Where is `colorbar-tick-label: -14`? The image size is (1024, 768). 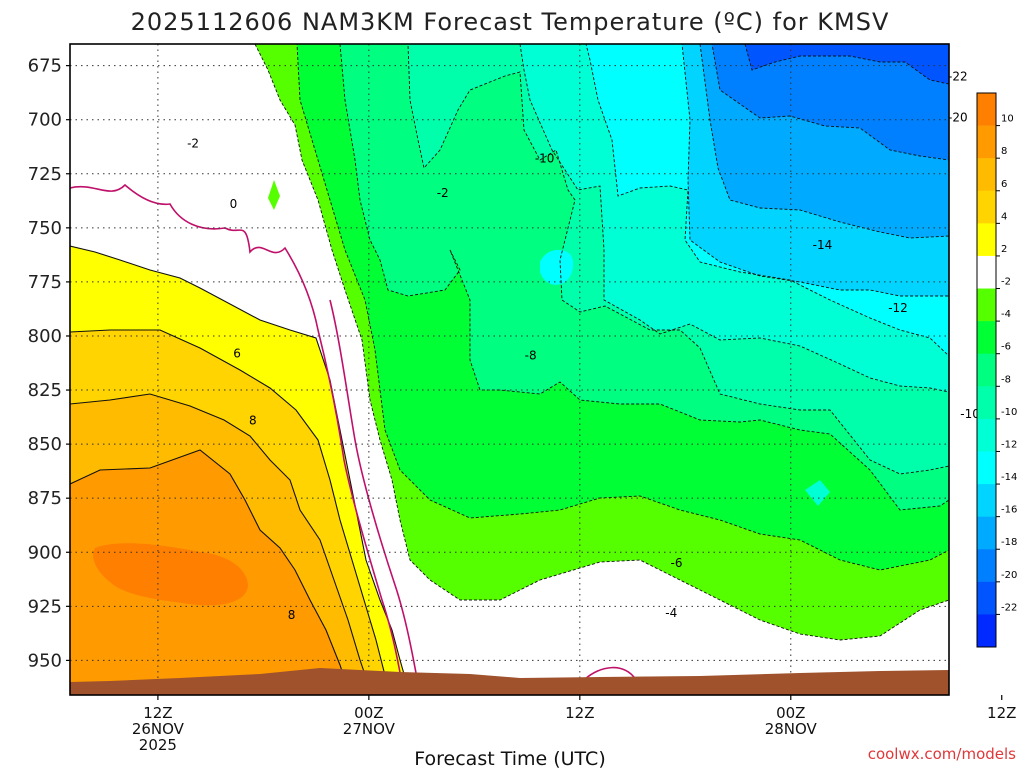 colorbar-tick-label: -14 is located at coordinates (1009, 477).